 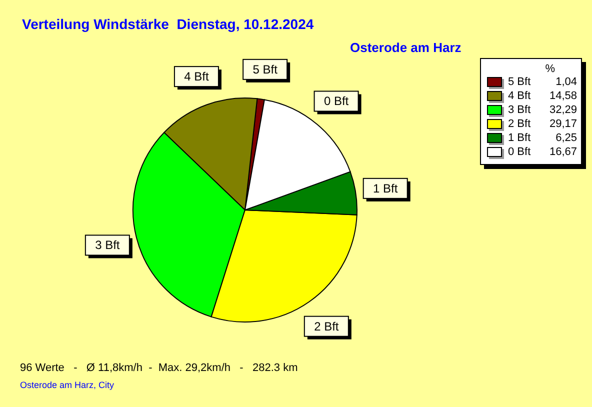 What do you see at coordinates (406, 47) in the screenshot?
I see `chart-subtitle: Osterode am Harz` at bounding box center [406, 47].